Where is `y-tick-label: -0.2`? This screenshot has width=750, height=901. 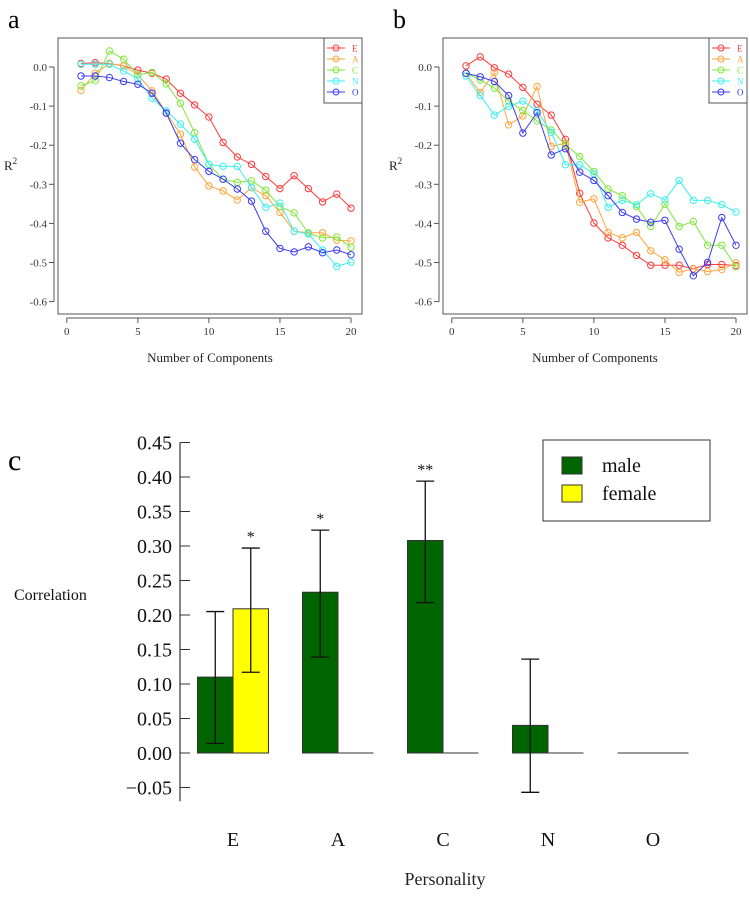
y-tick-label: -0.2 is located at coordinates (38, 146).